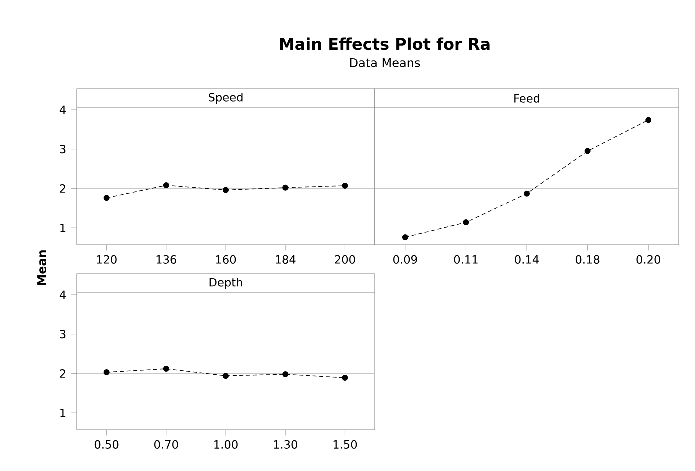  Describe the element at coordinates (226, 444) in the screenshot. I see `x-tick-label: 1.00` at that location.